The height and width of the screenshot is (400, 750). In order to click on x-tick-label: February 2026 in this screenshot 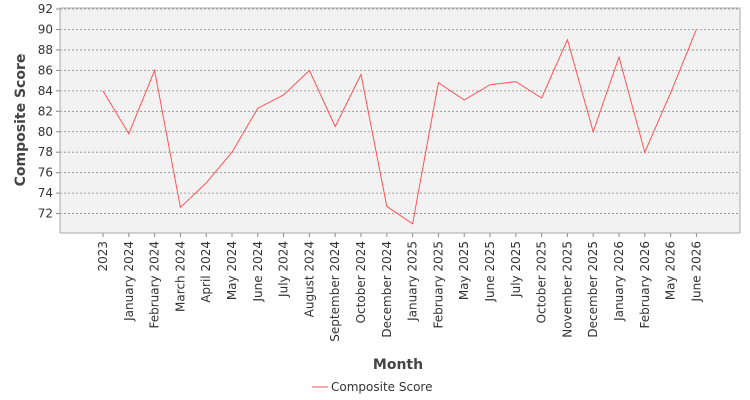, I will do `click(645, 285)`.